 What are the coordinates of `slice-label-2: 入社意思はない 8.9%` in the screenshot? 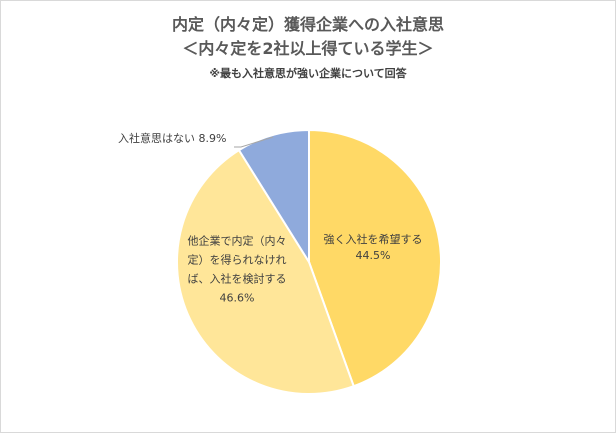 It's located at (172, 138).